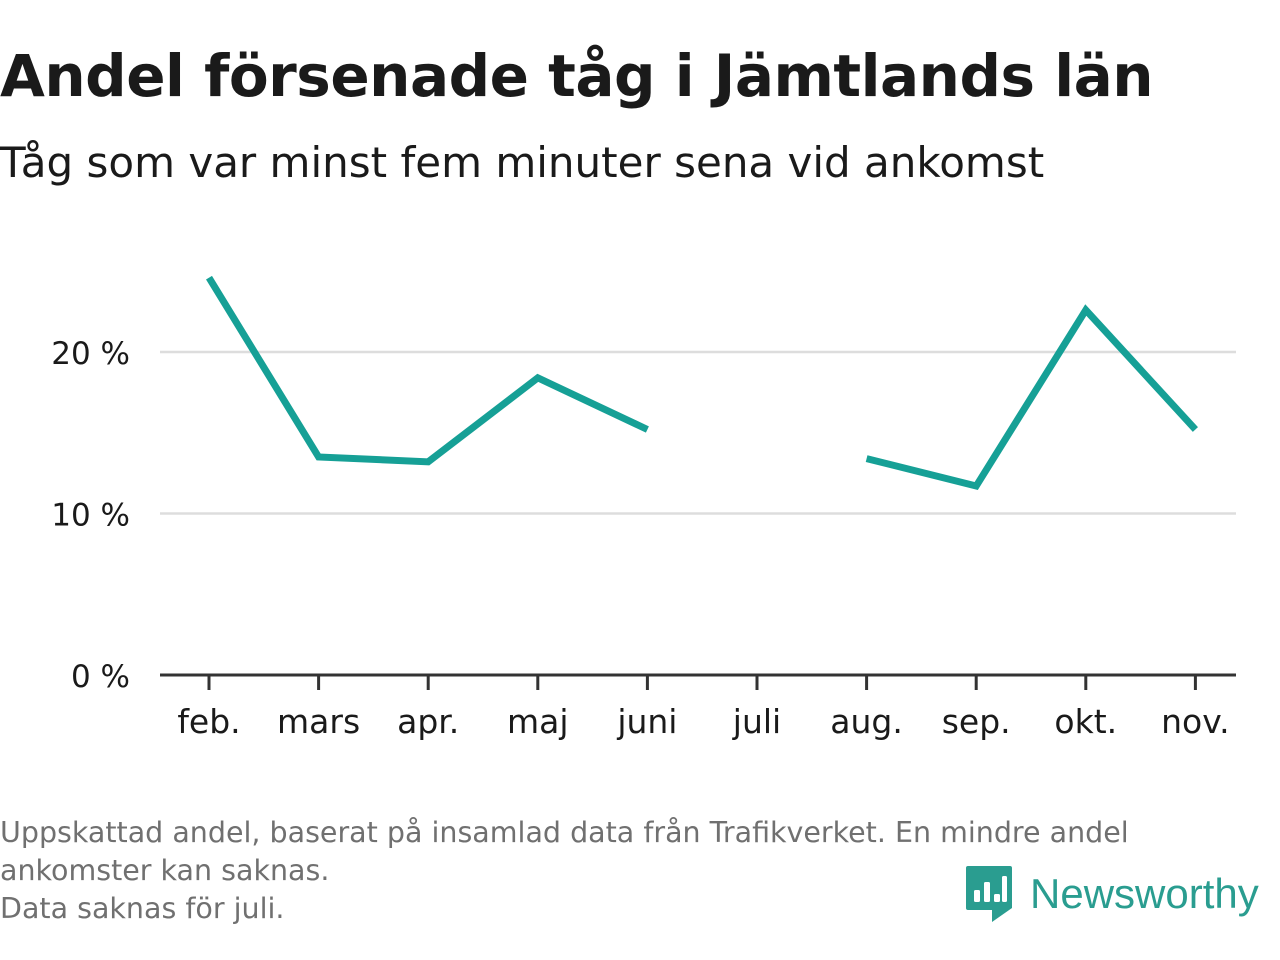 The height and width of the screenshot is (960, 1280). I want to click on footnote-line-2: ankomster kan saknas., so click(165, 870).